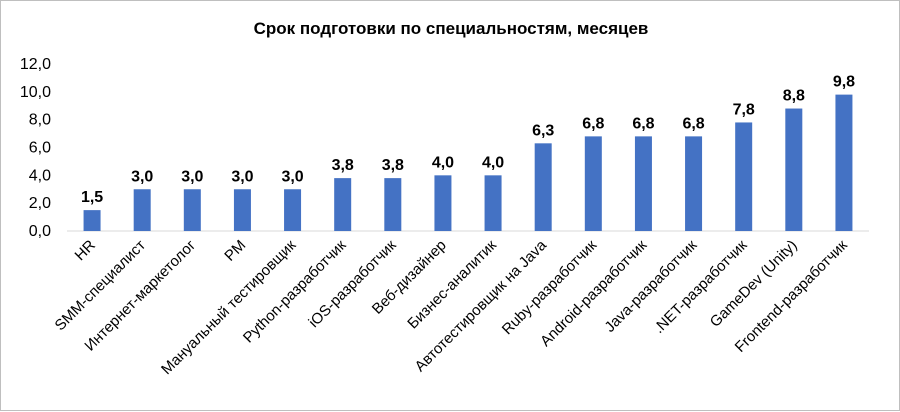 The image size is (900, 412). I want to click on y-tick-label: 10,0, so click(35, 92).